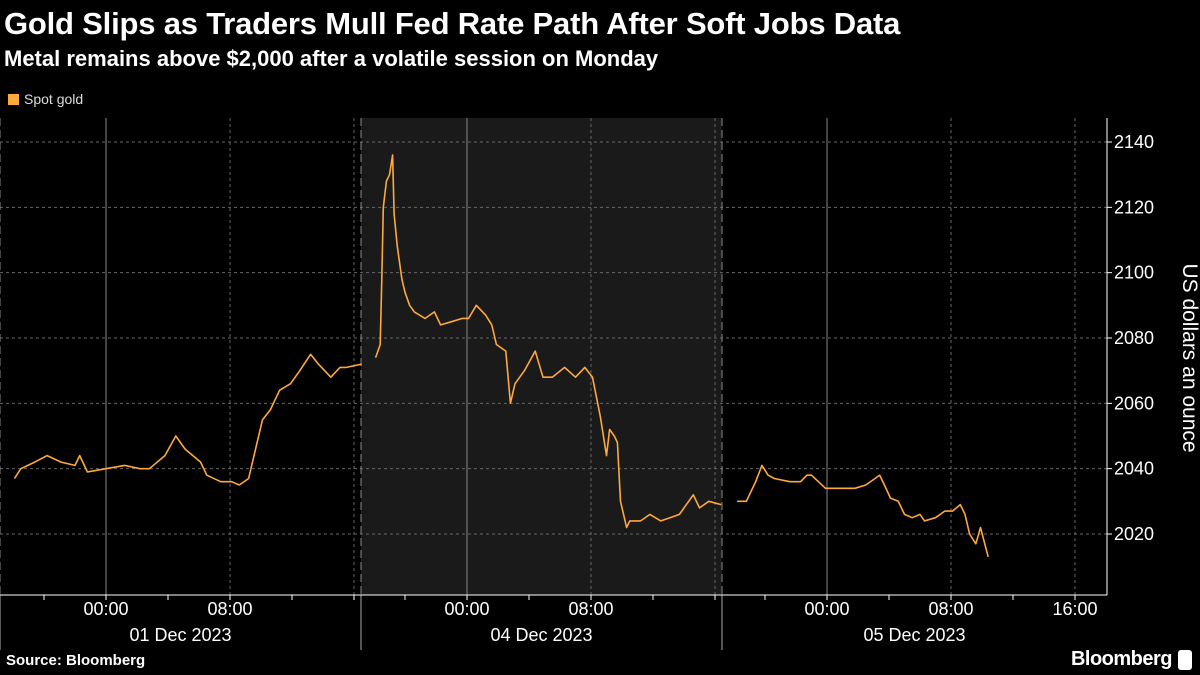  I want to click on y-tick-label-2100: 2100, so click(1134, 273).